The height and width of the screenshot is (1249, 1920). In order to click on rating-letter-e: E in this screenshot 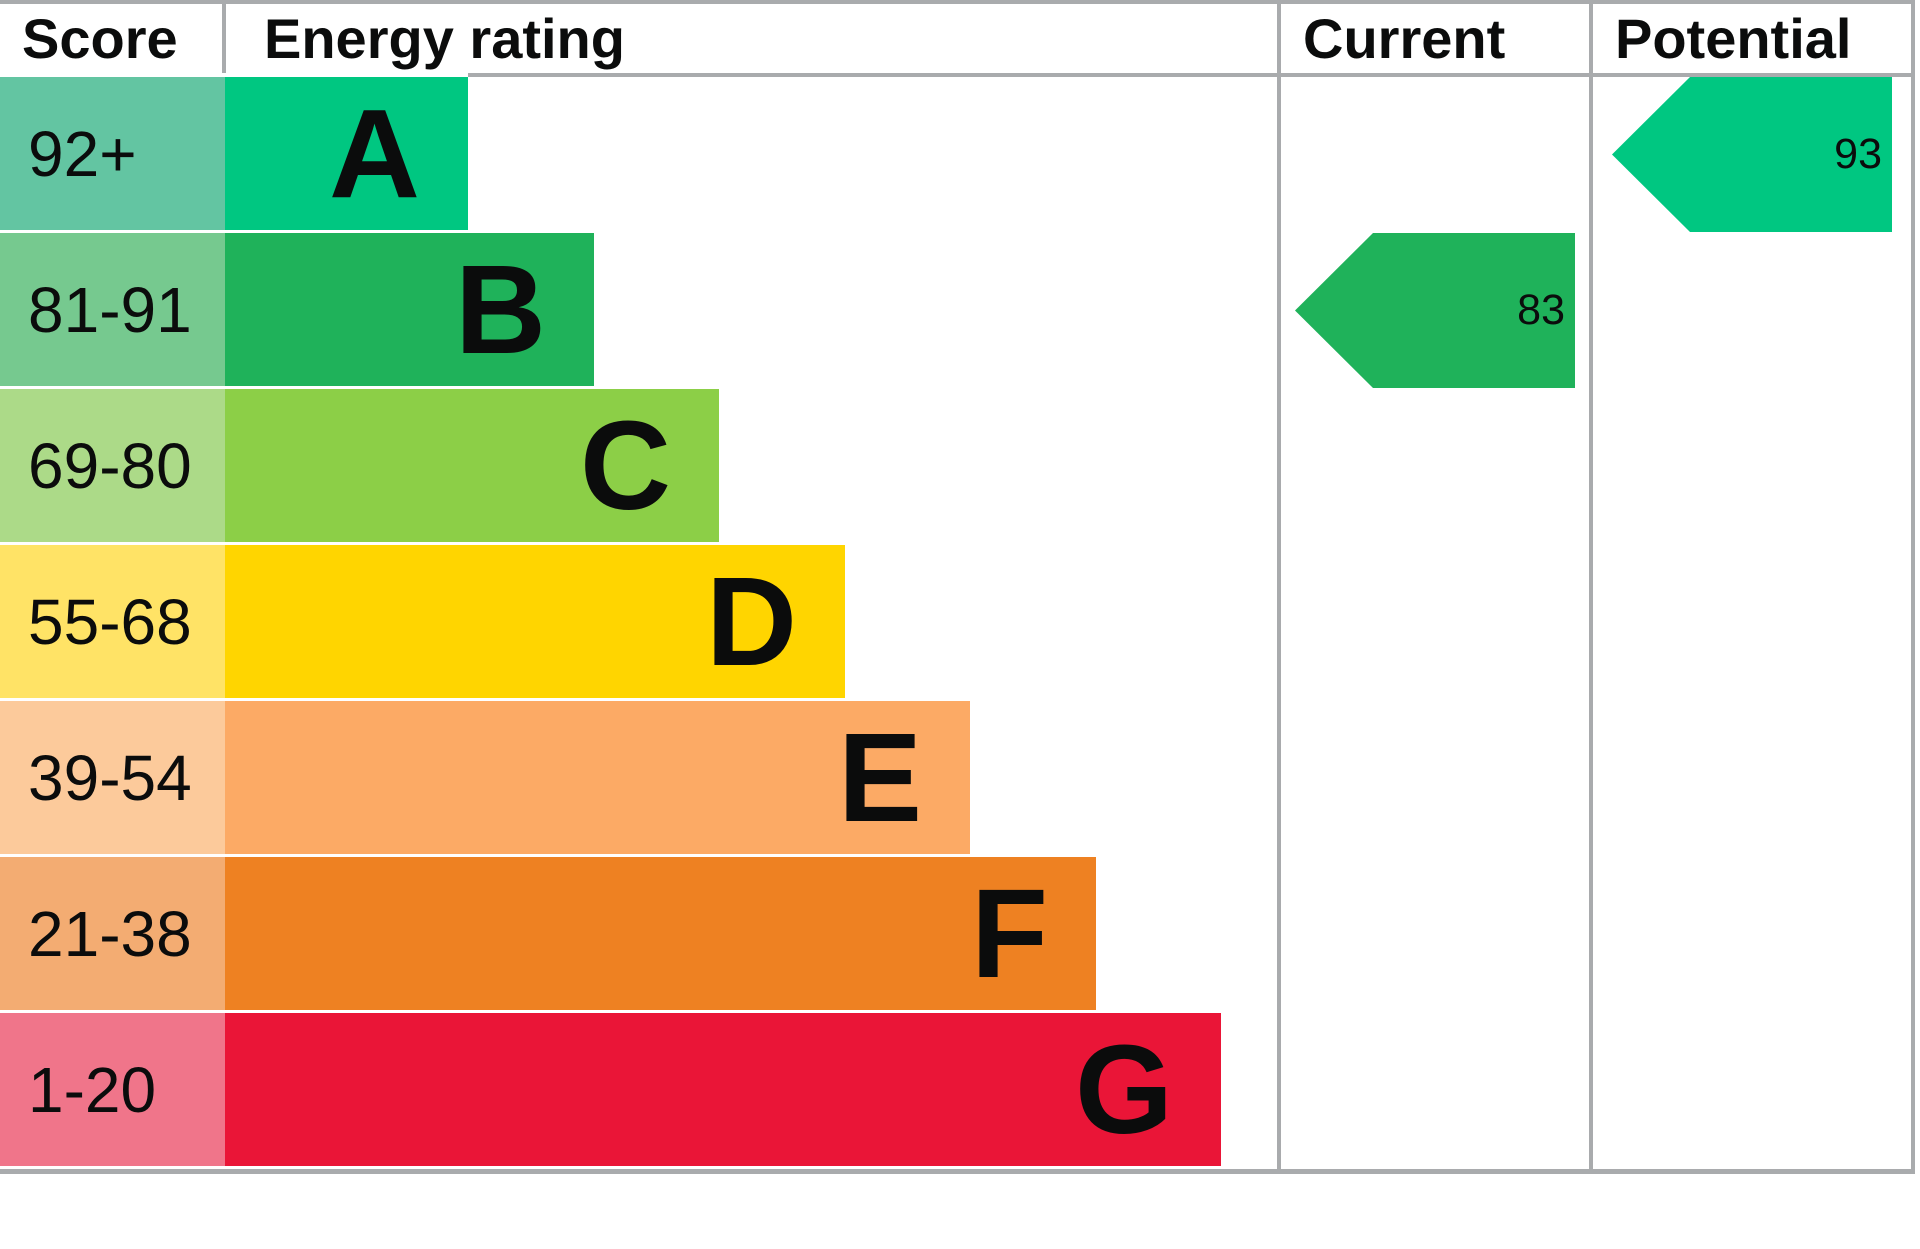, I will do `click(879, 777)`.